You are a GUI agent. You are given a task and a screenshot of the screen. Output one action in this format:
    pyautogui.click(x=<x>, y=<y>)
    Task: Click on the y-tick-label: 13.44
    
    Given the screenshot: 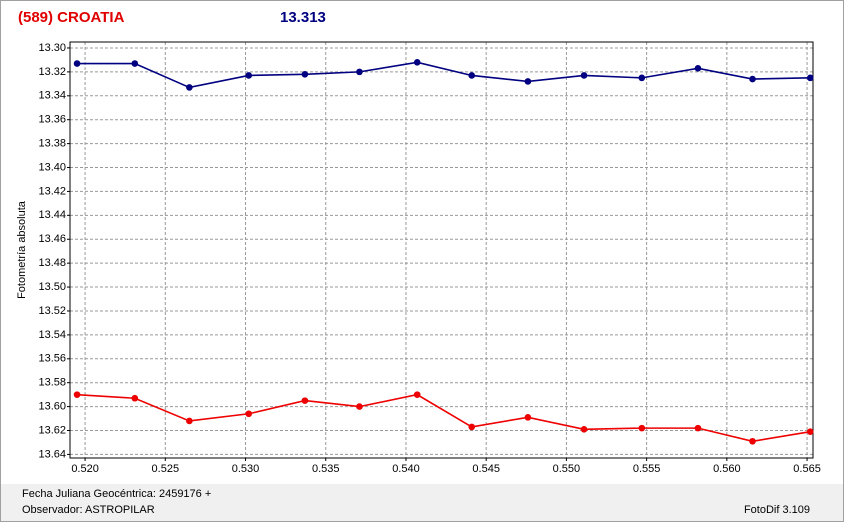 What is the action you would take?
    pyautogui.click(x=52, y=215)
    